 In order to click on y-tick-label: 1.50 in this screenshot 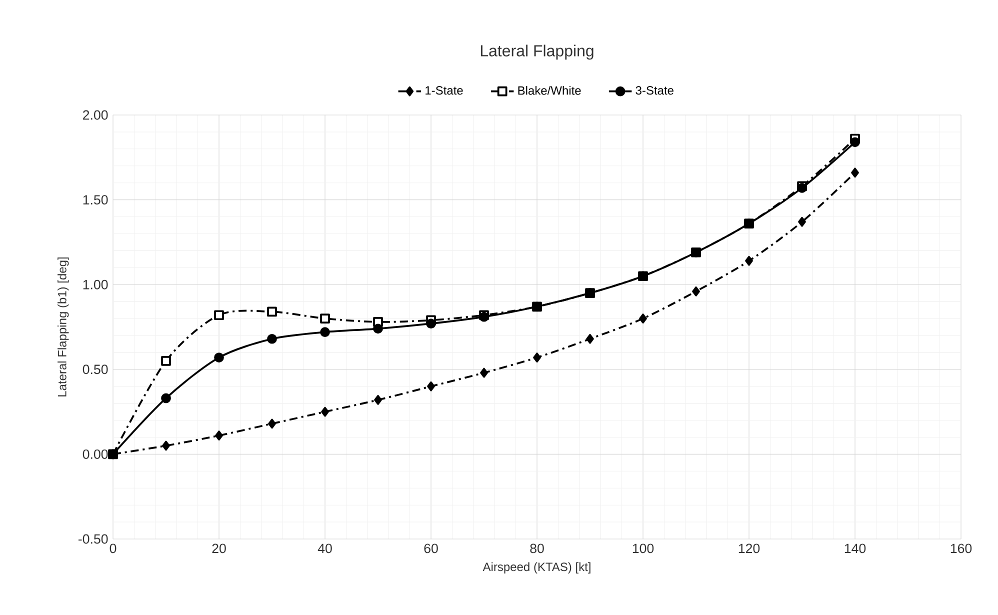, I will do `click(95, 200)`.